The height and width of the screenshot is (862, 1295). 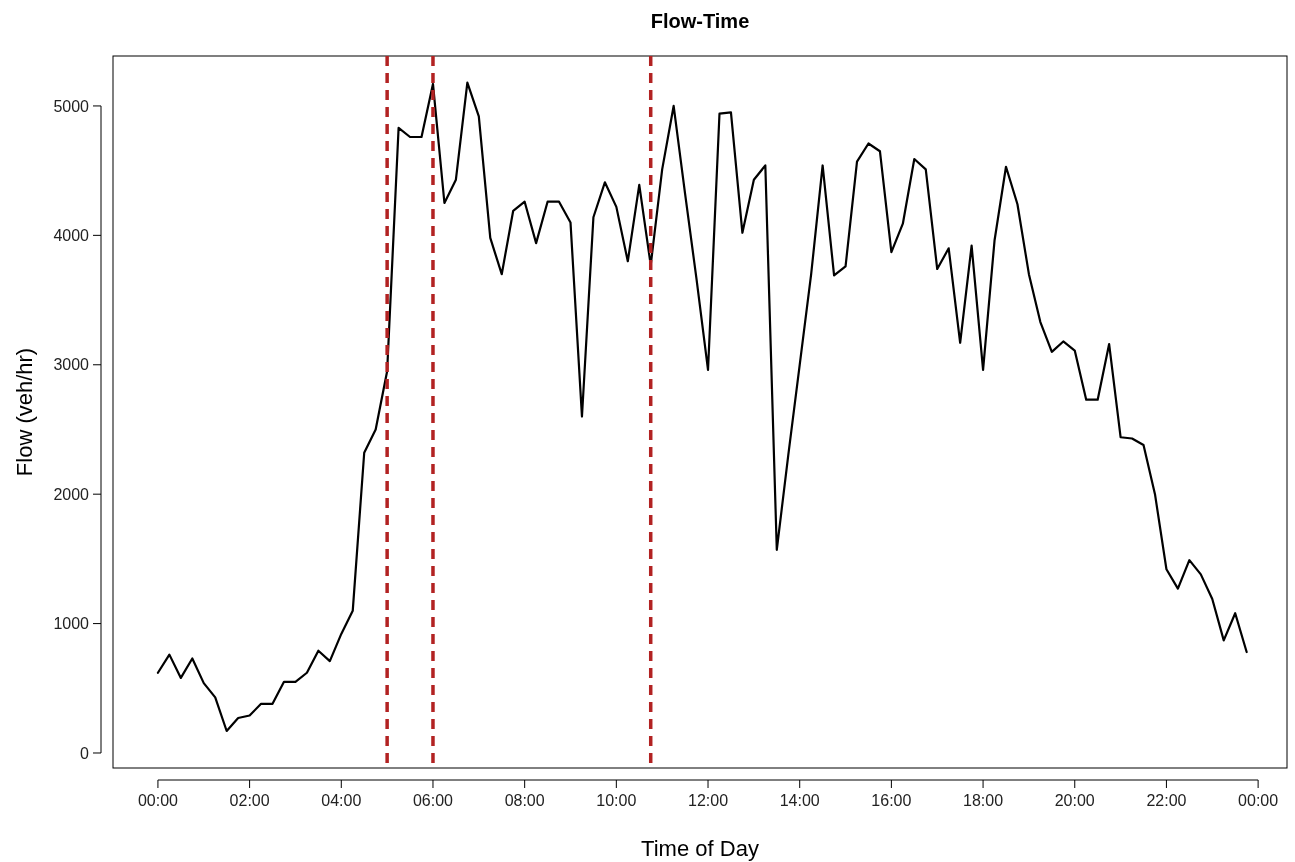 I want to click on x-axis-title: Time of Day, so click(x=700, y=848).